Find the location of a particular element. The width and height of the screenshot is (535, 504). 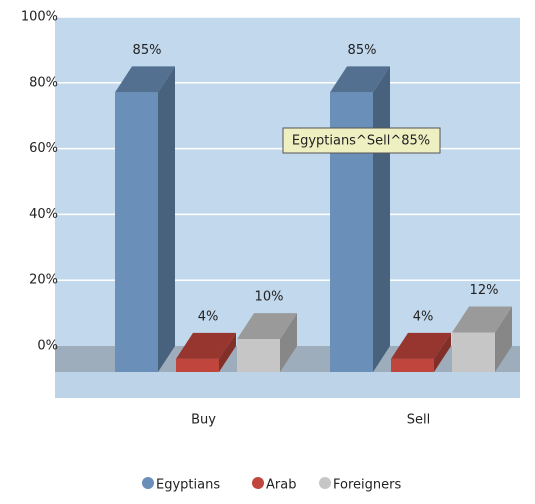

tooltip-box is located at coordinates (361, 140).